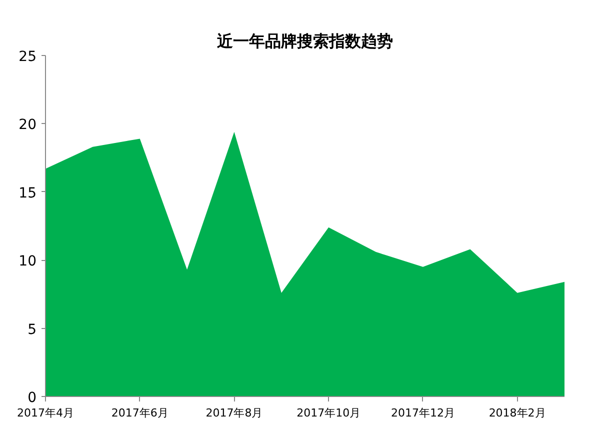 The image size is (600, 426). What do you see at coordinates (304, 41) in the screenshot?
I see `chart-title: 近一年品牌搜索指数趋势` at bounding box center [304, 41].